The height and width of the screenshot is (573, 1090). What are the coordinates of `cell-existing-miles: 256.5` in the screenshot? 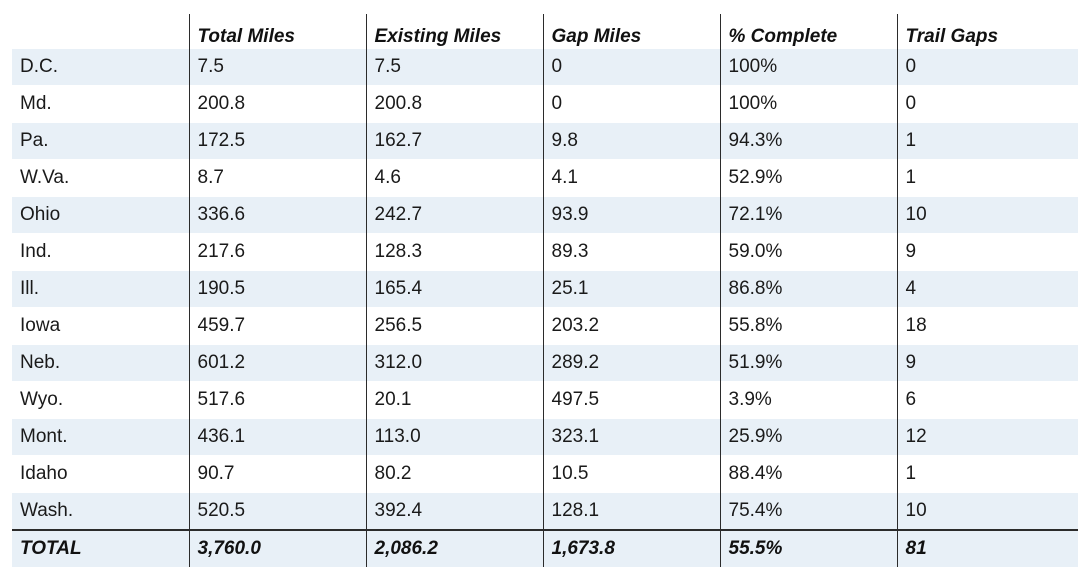 It's located at (454, 326).